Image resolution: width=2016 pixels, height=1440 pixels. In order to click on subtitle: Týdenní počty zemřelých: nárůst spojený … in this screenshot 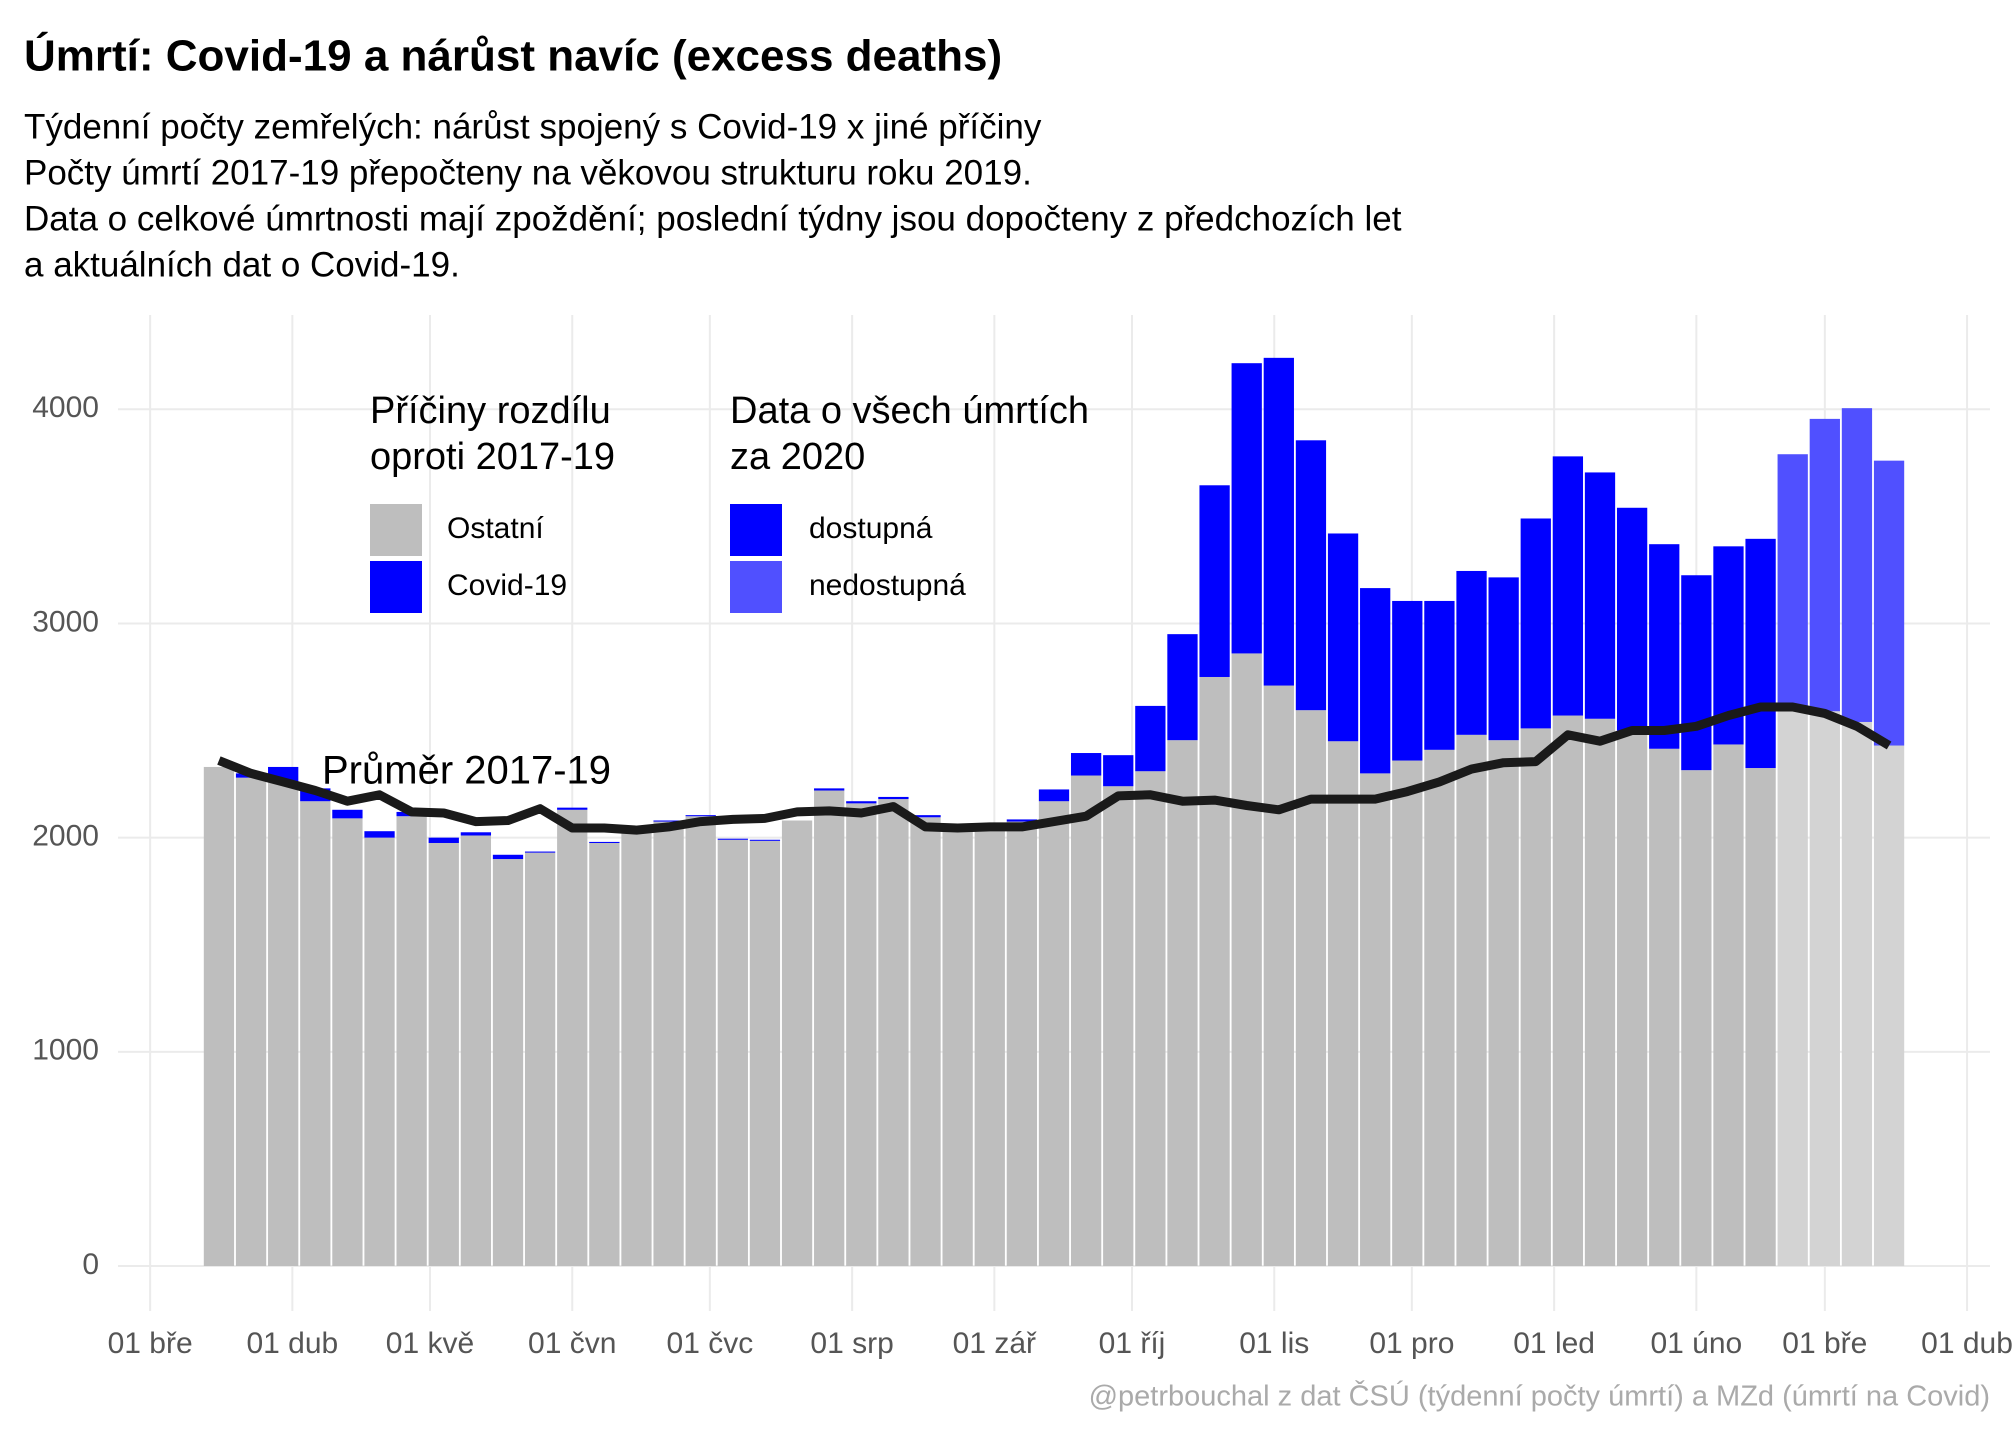, I will do `click(533, 126)`.